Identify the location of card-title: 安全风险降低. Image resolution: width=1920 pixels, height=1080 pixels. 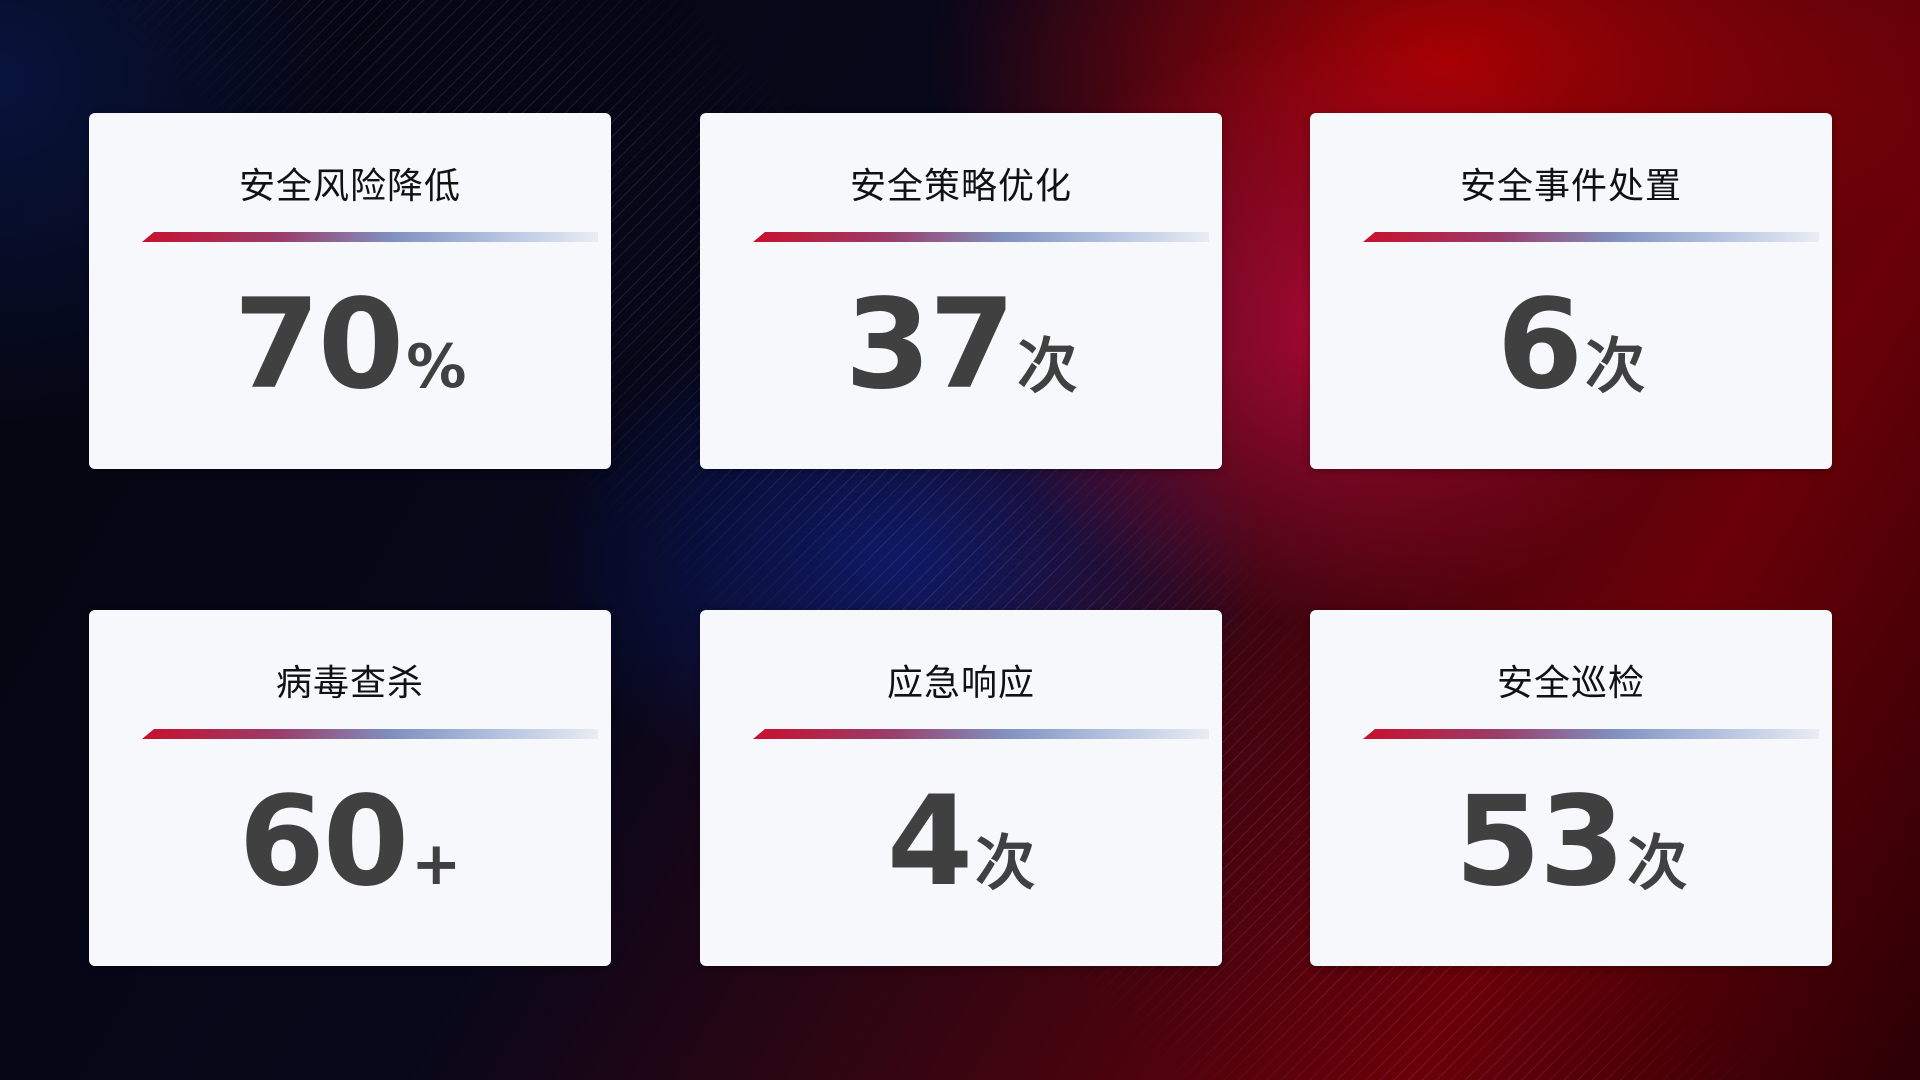
(349, 186).